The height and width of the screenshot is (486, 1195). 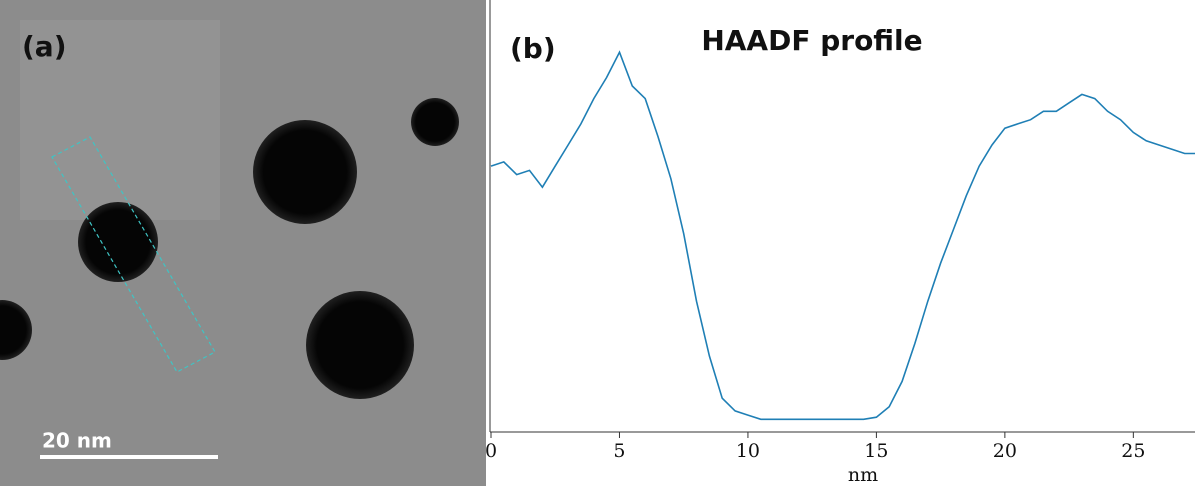 I want to click on scale-bar-label: 20 nm, so click(x=77, y=441).